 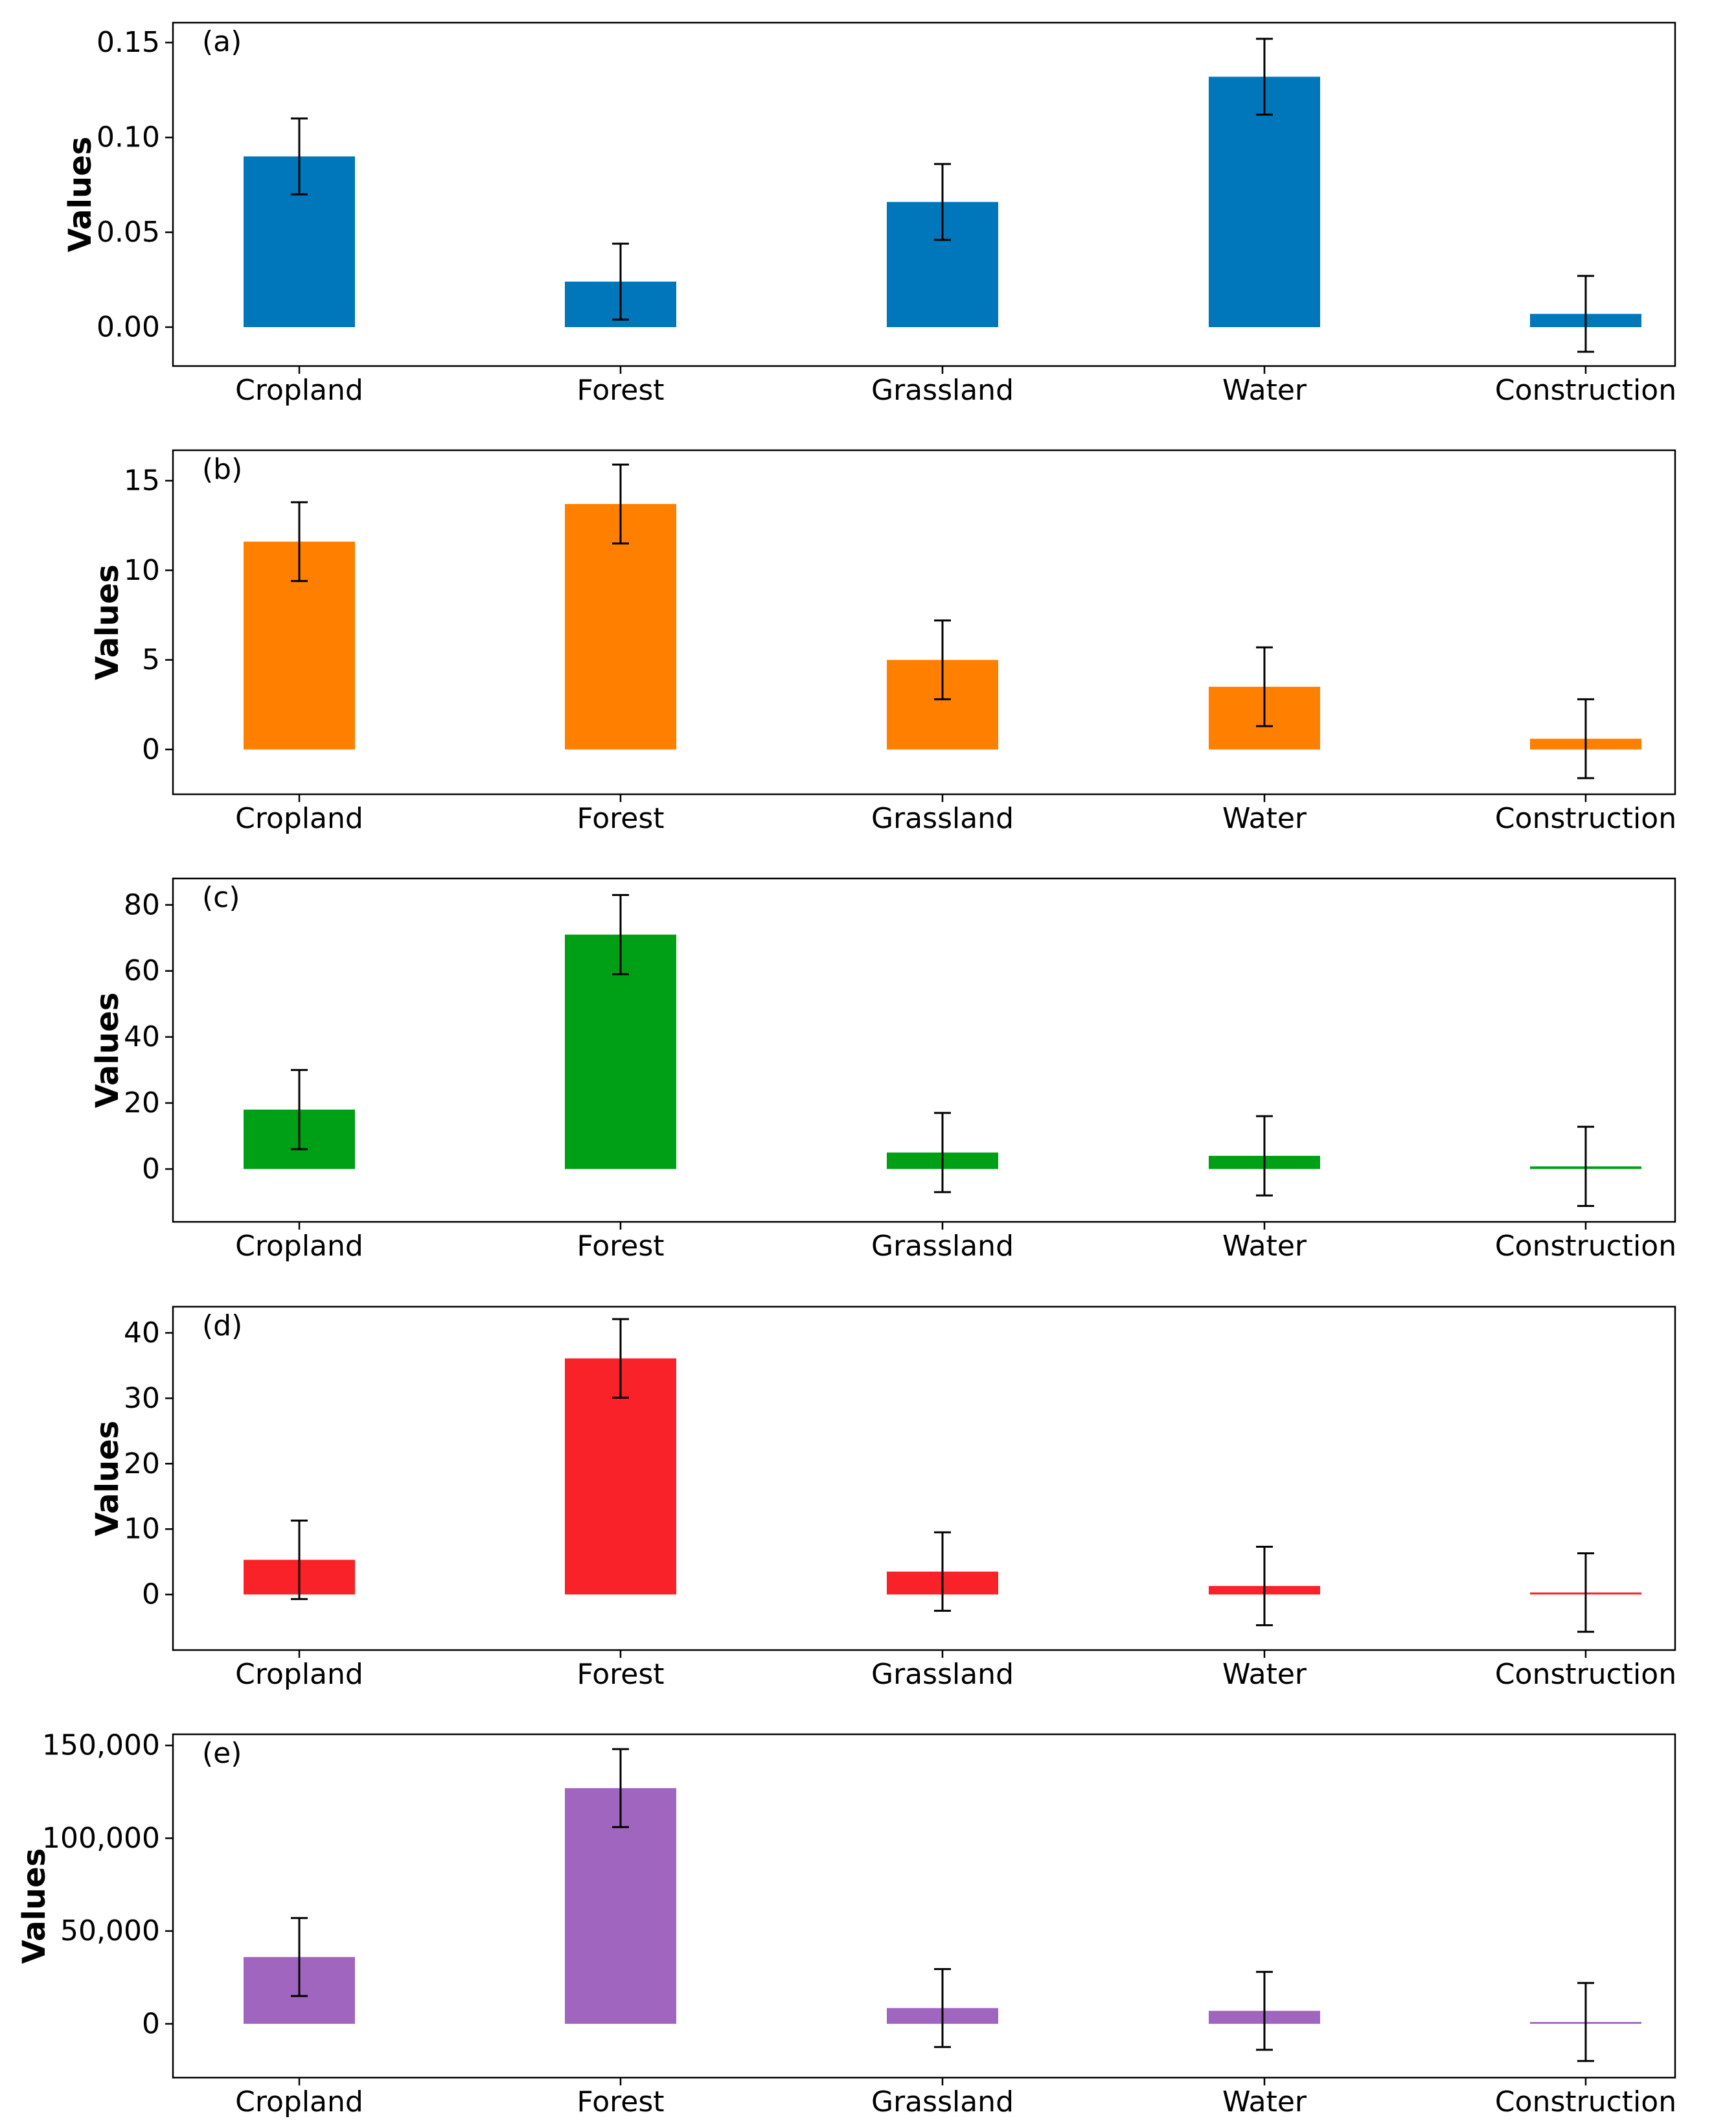 I want to click on panel-label: (b), so click(x=222, y=469).